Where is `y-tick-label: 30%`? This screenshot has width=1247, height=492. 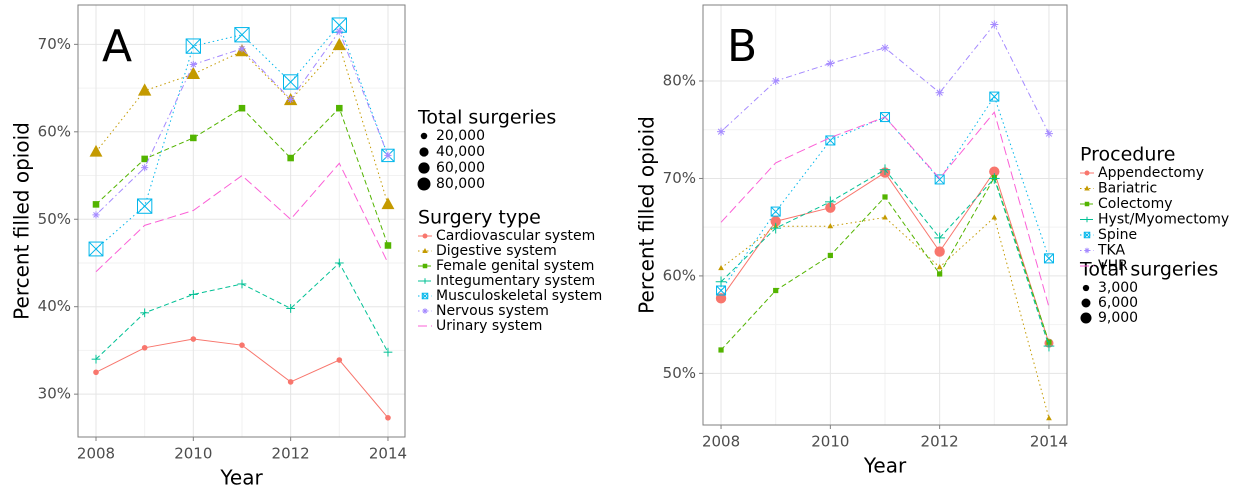
y-tick-label: 30% is located at coordinates (54, 394).